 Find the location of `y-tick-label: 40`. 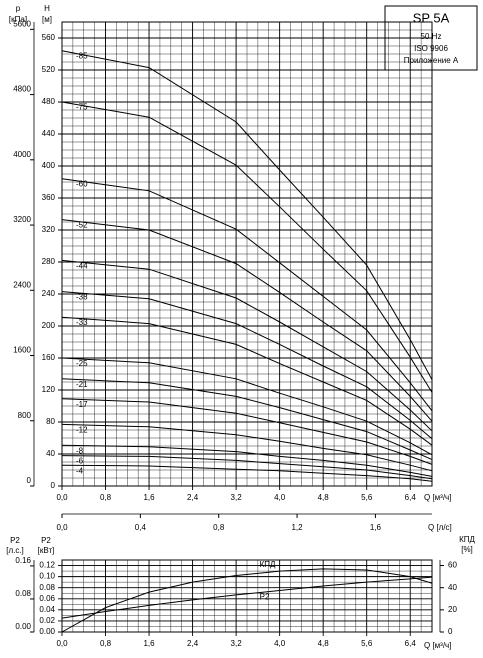

y-tick-label: 40 is located at coordinates (50, 453).